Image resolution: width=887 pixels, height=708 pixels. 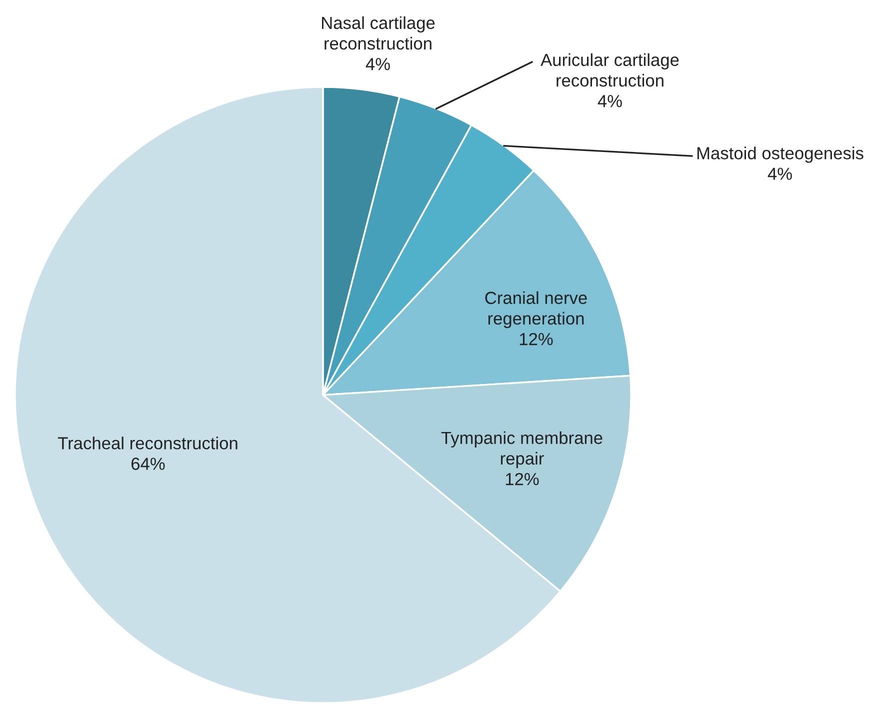 I want to click on slice-label: Tracheal reconstruction, so click(x=148, y=443).